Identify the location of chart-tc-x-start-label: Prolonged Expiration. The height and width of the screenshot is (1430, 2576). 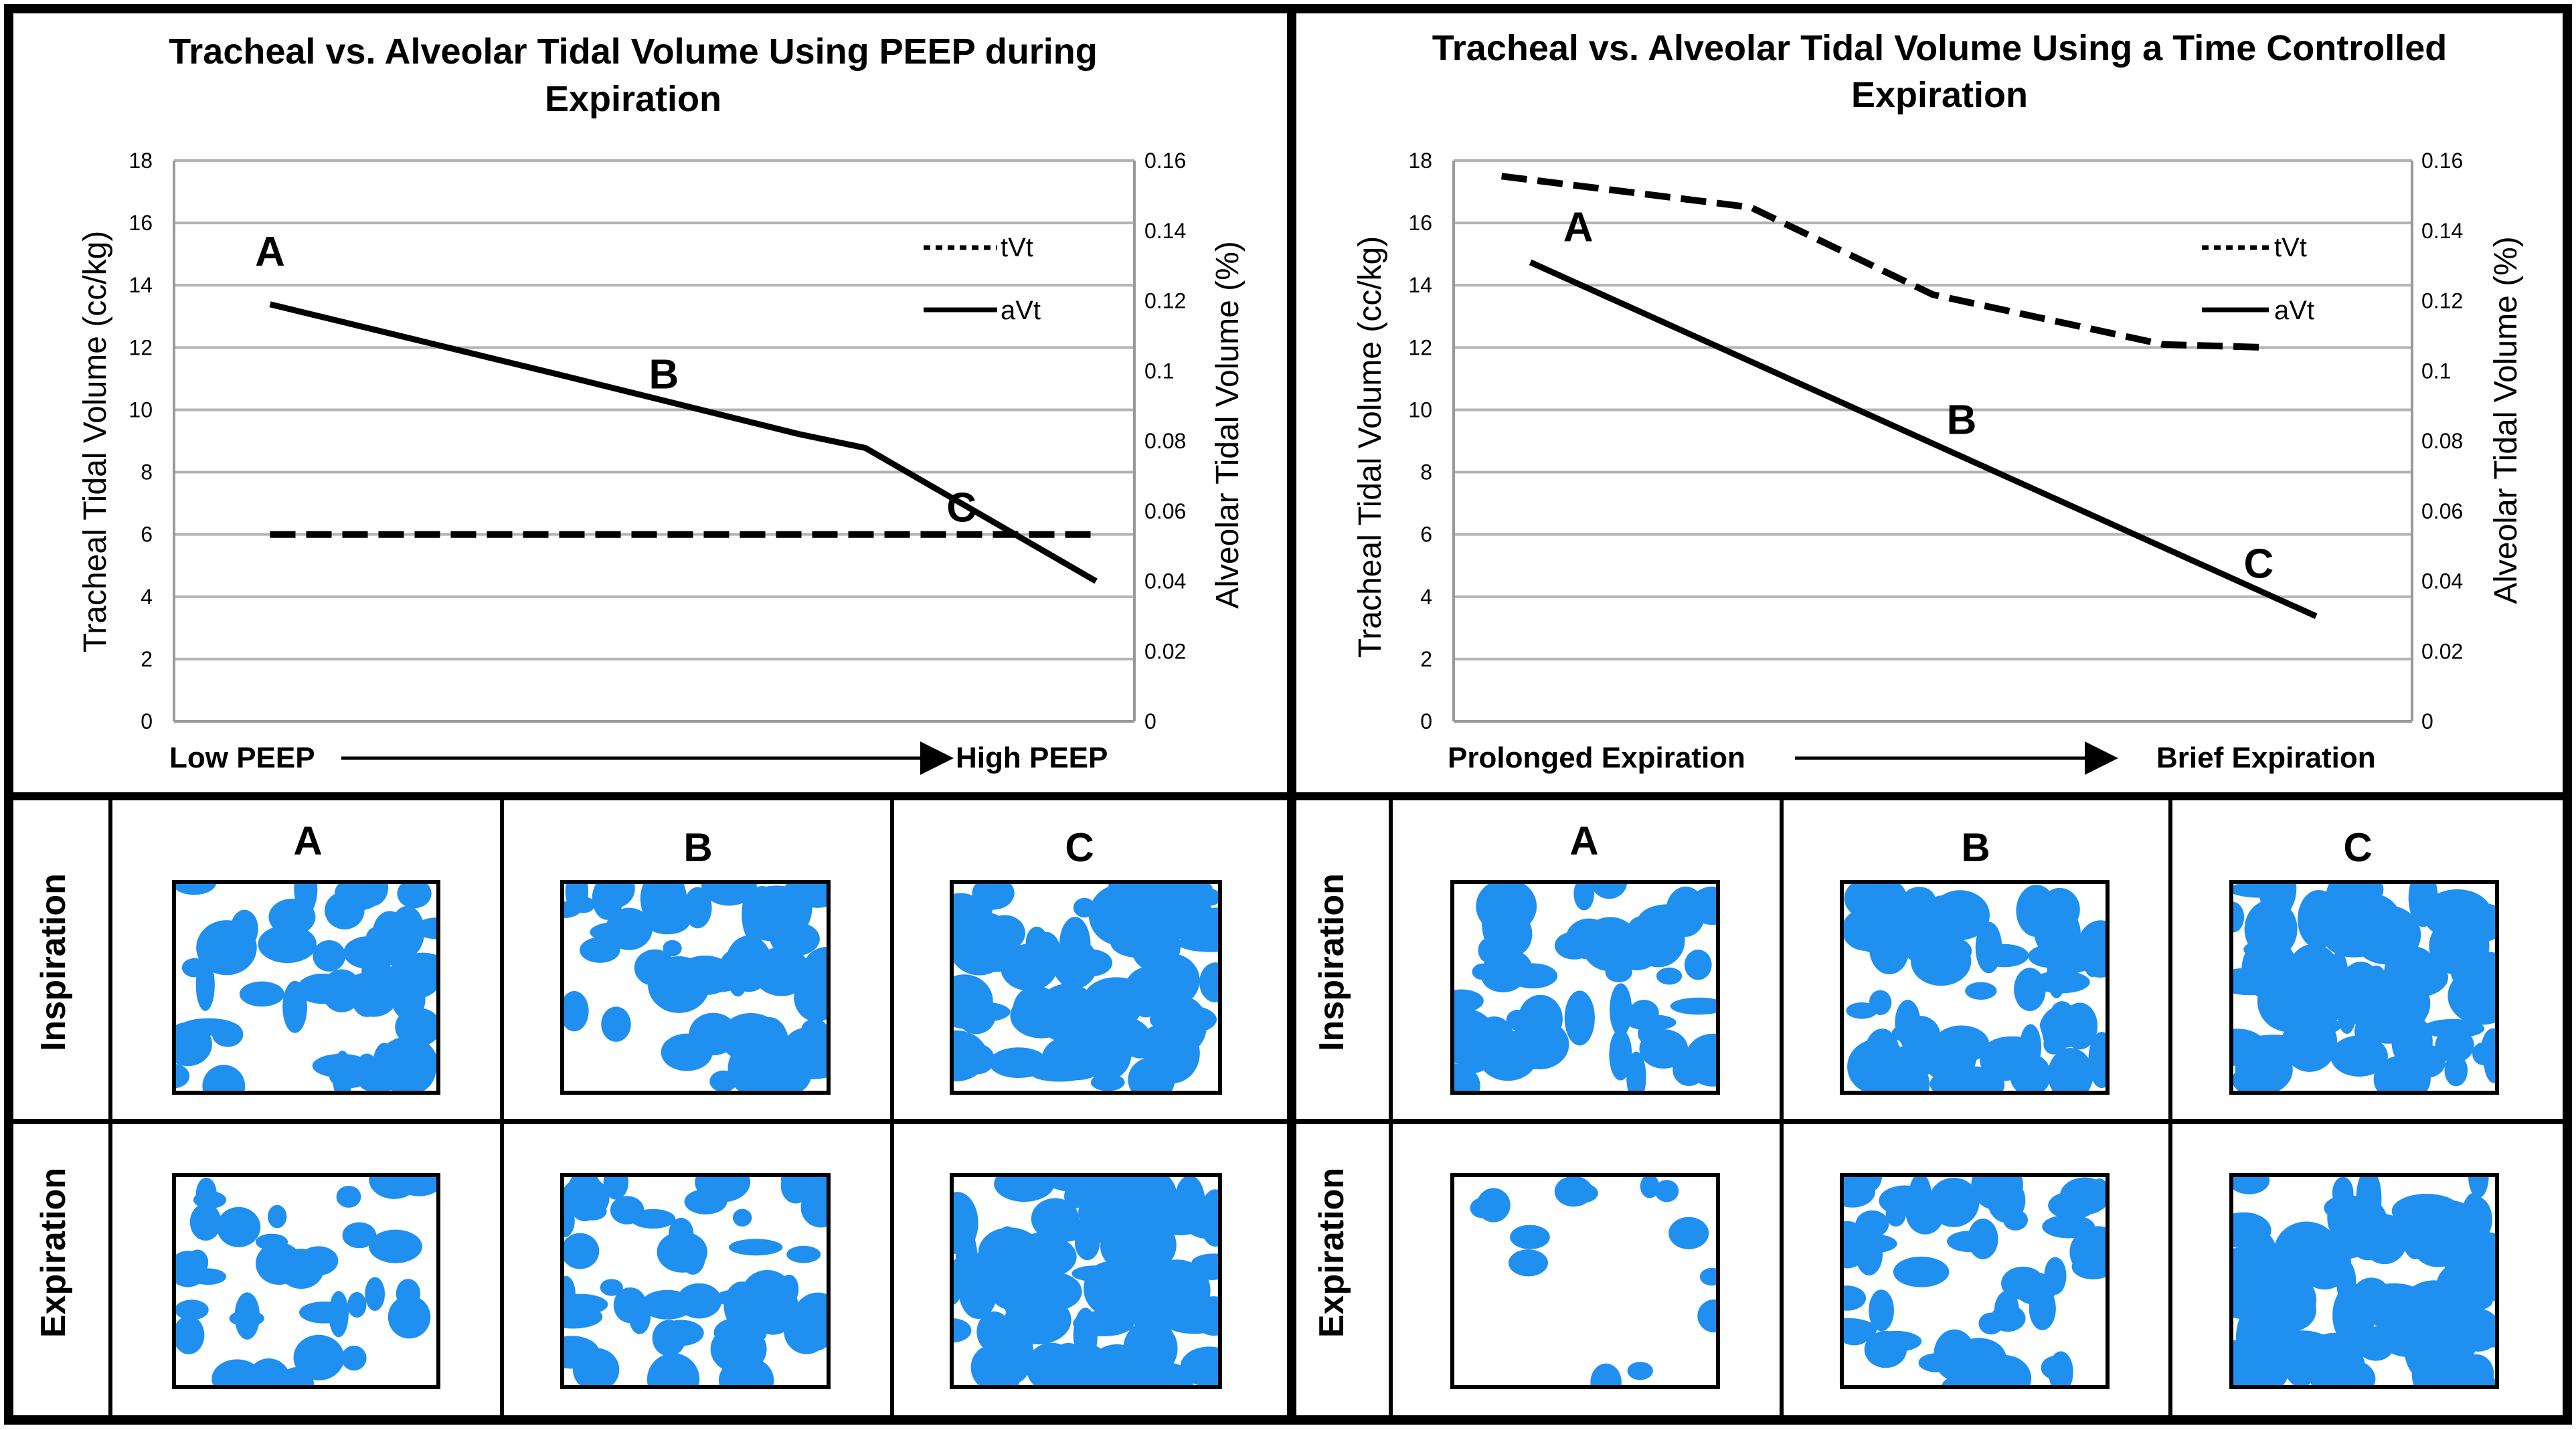
(1596, 758).